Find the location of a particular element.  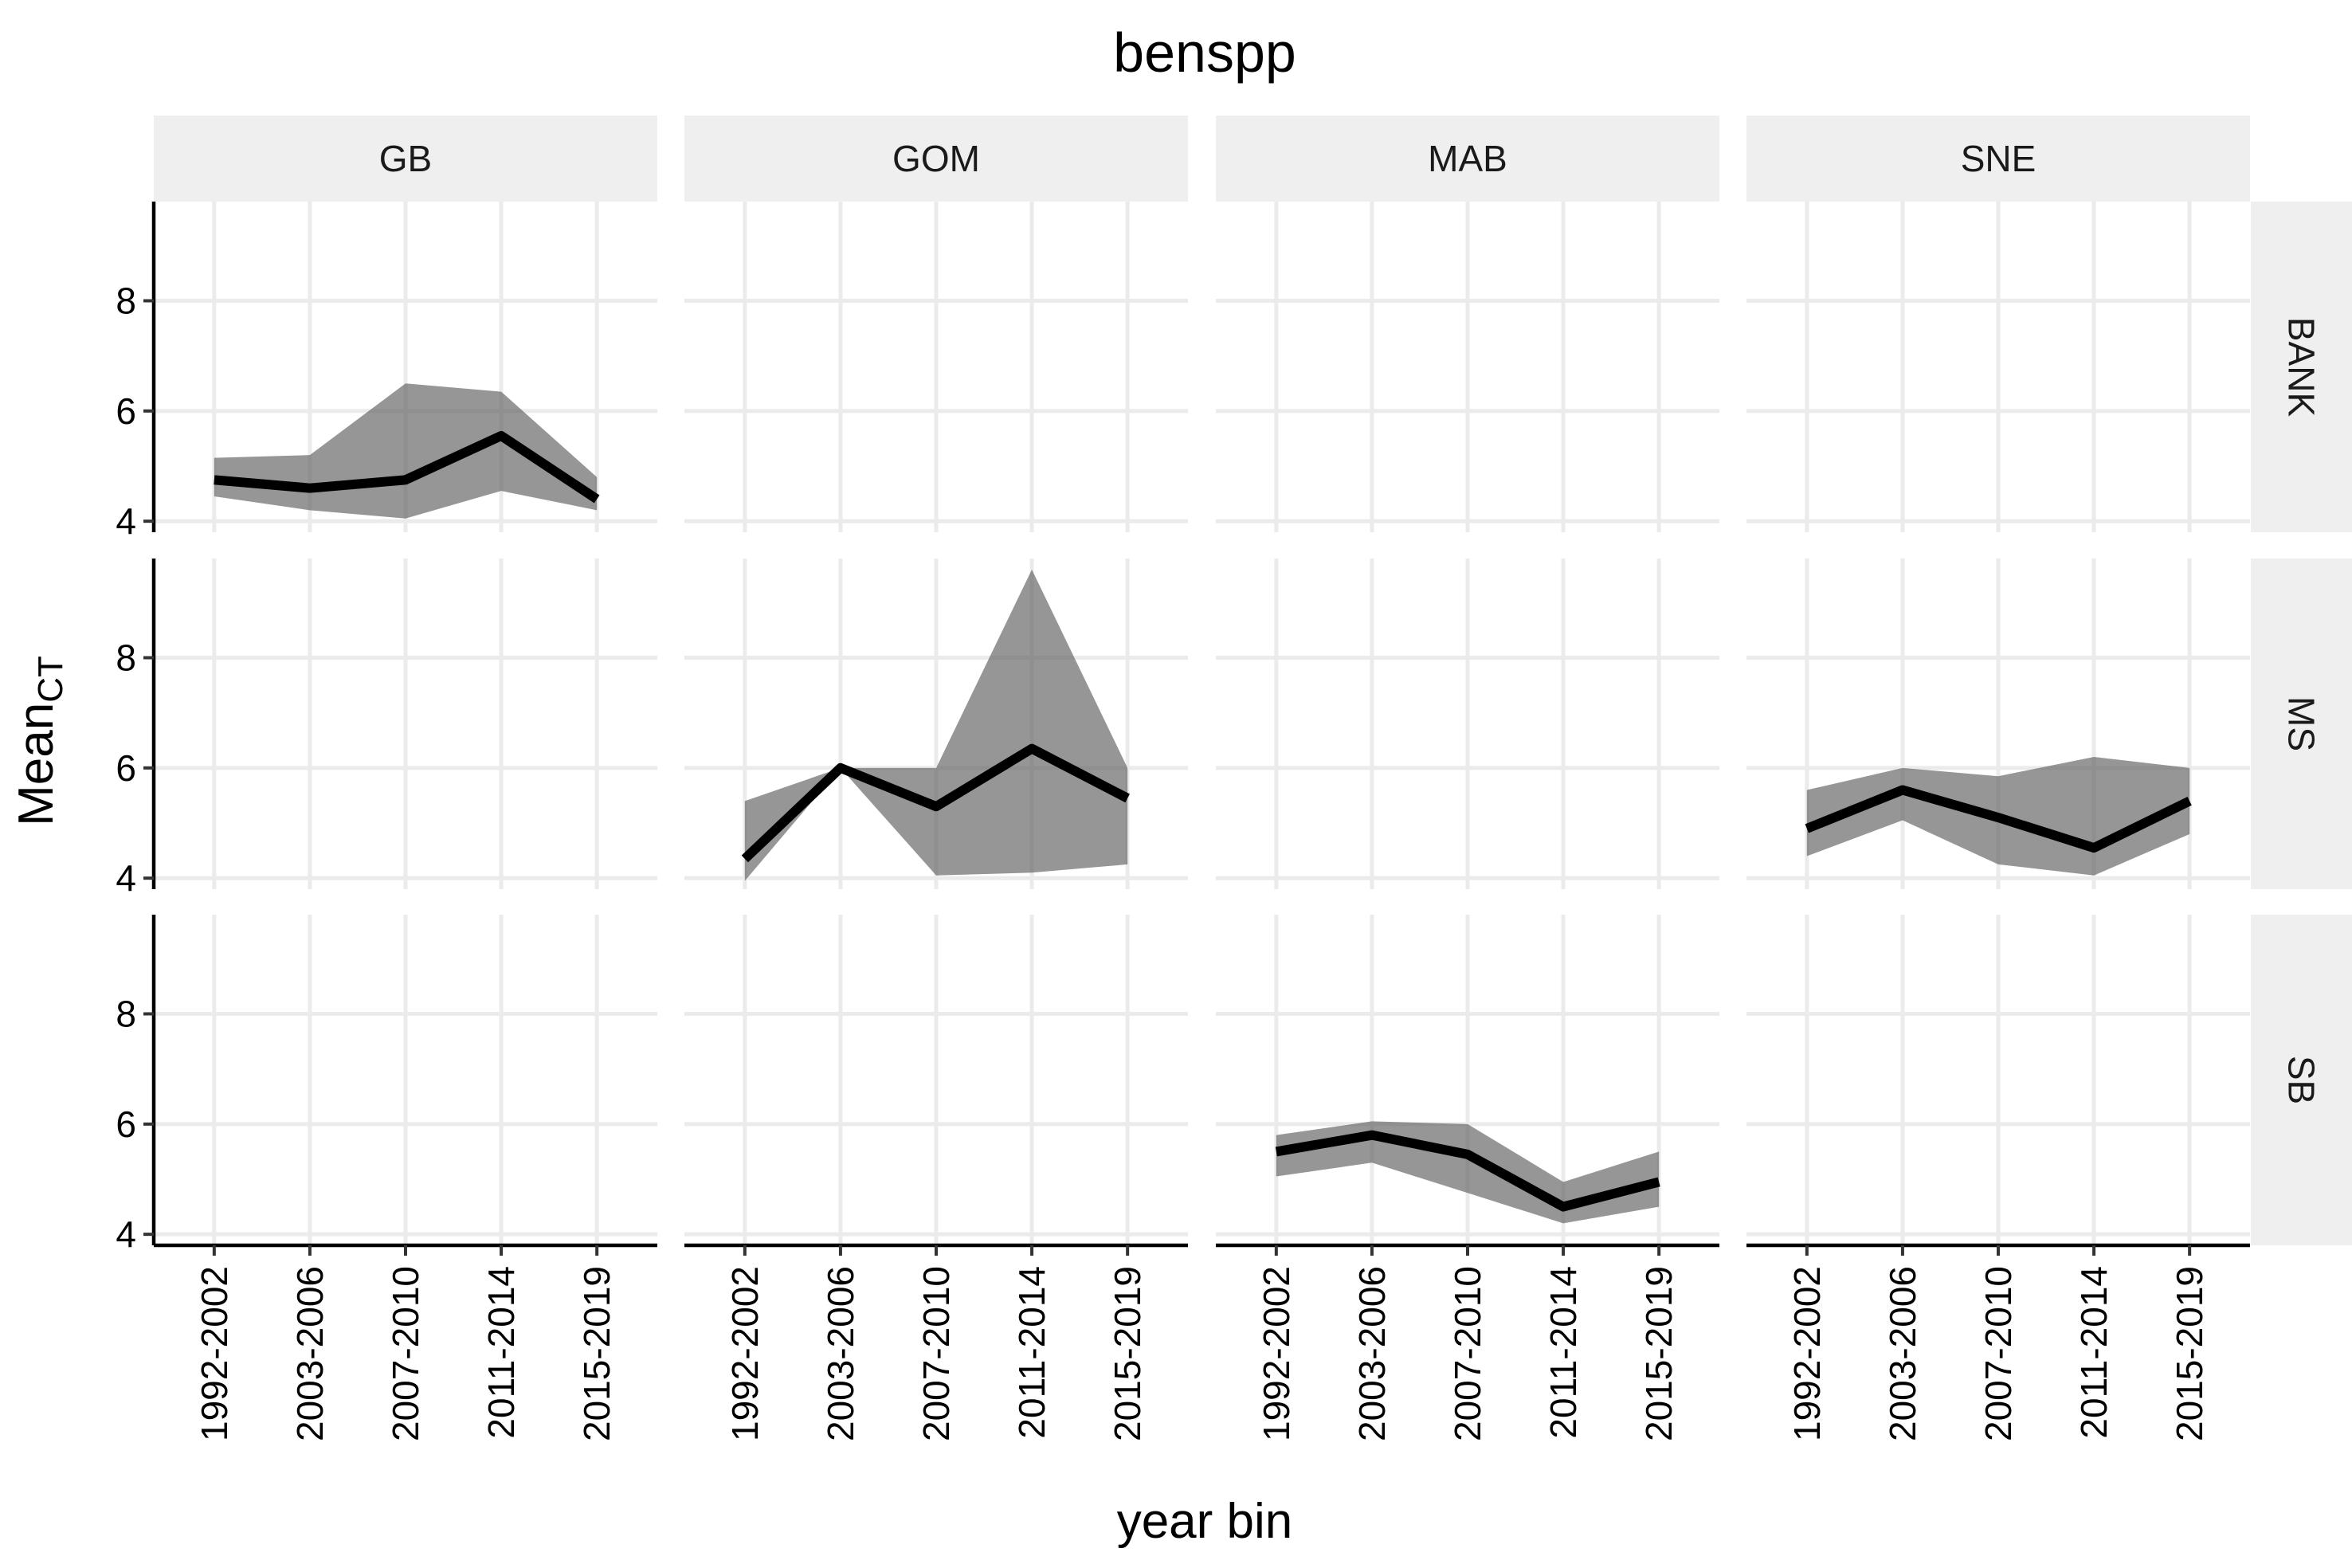

strip-row-ms is located at coordinates (2301, 724).